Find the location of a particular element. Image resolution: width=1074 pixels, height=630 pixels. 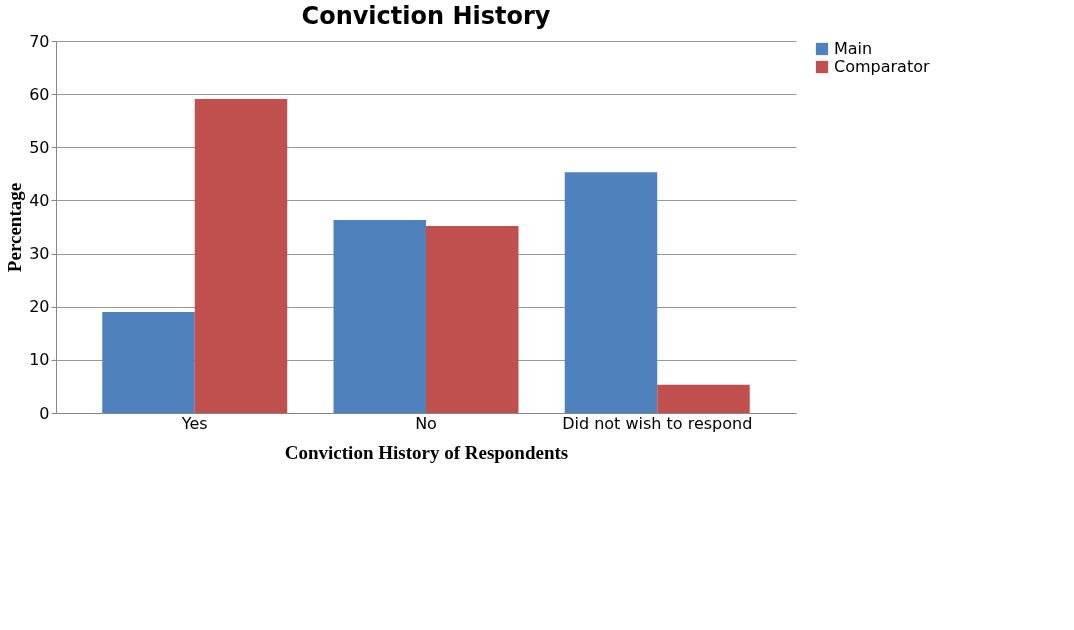

legend-label: Comparator is located at coordinates (882, 66).